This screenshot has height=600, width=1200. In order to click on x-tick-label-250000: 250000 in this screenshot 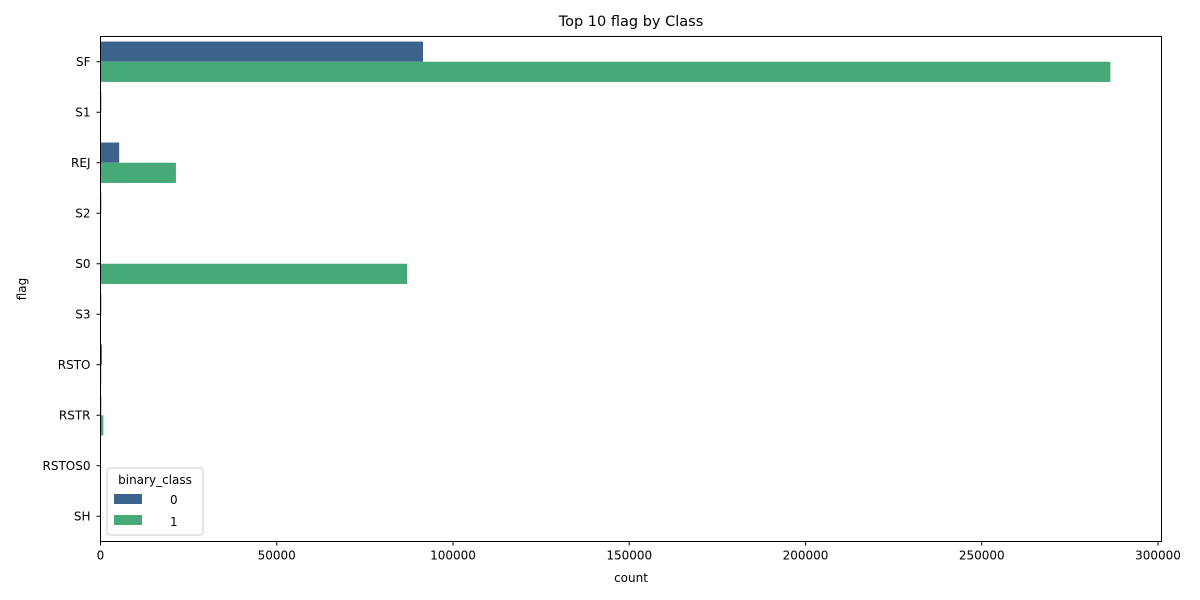, I will do `click(982, 556)`.